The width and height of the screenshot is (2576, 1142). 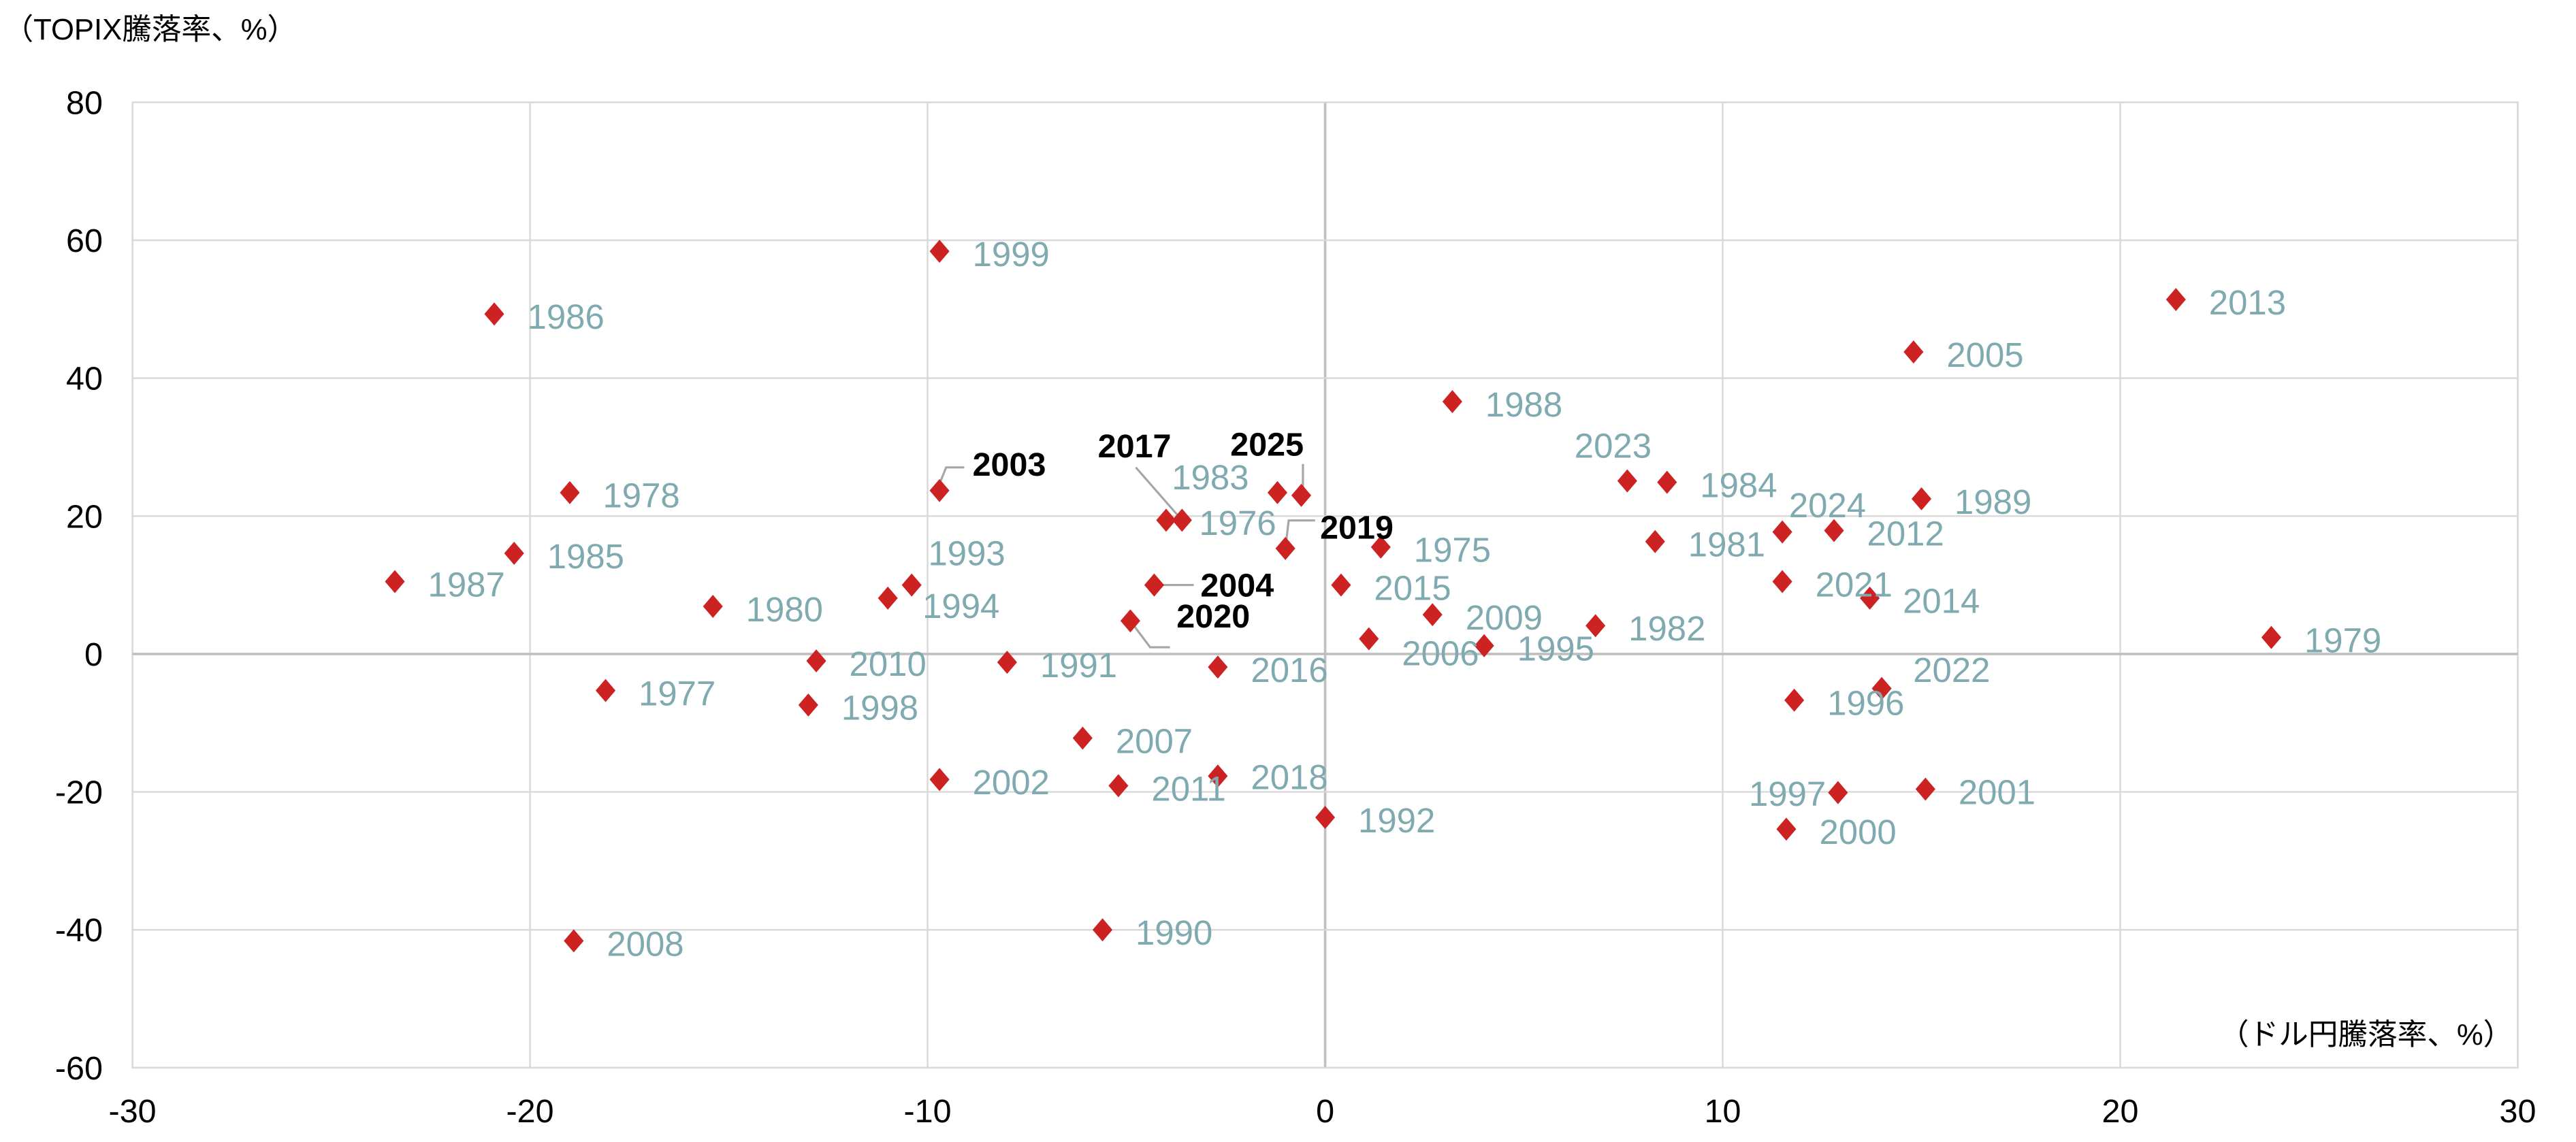 I want to click on data-point-2020, so click(x=1130, y=621).